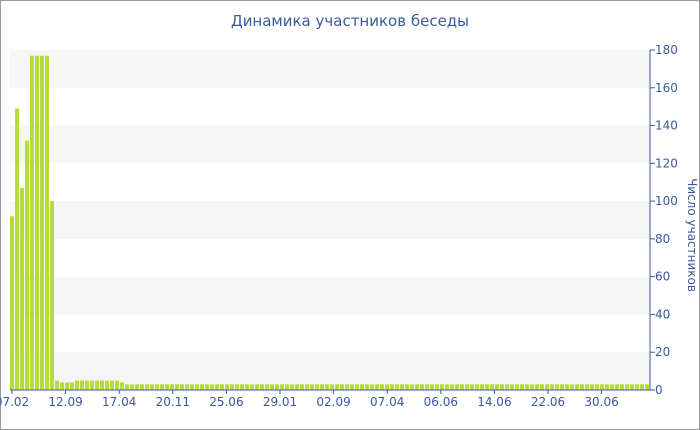 This screenshot has height=430, width=700. What do you see at coordinates (692, 235) in the screenshot?
I see `y-axis-title: Число участников` at bounding box center [692, 235].